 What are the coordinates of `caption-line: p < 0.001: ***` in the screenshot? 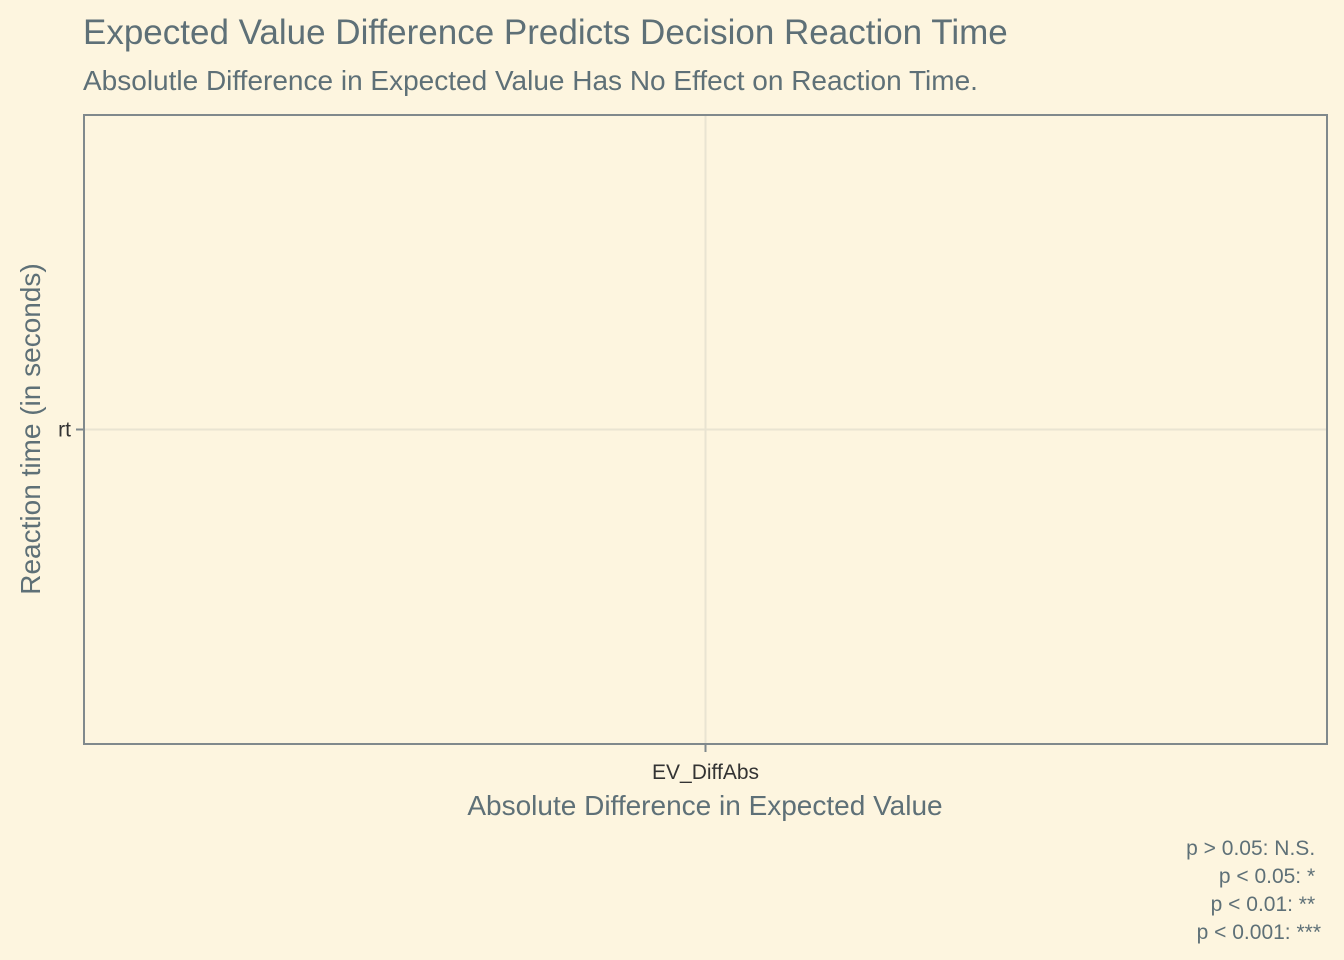 It's located at (1259, 932).